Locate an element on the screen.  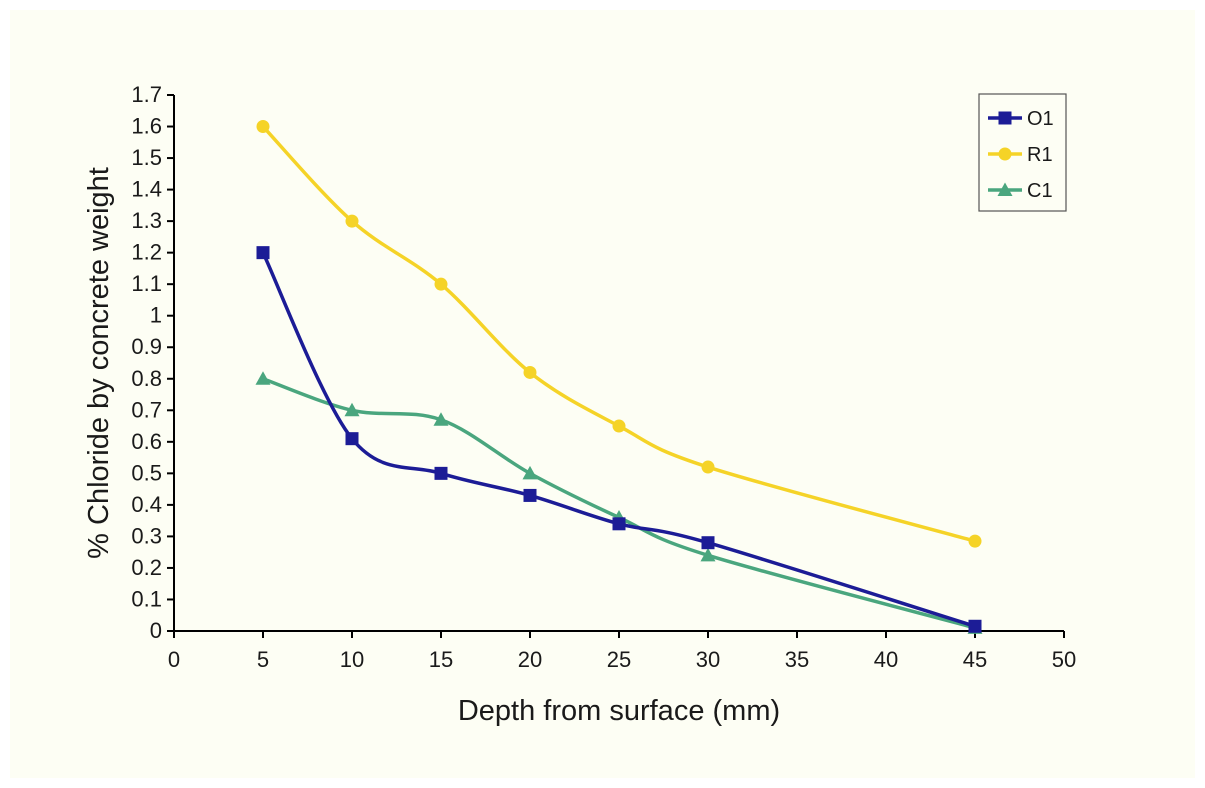
y-tick-label: 1.1 is located at coordinates (146, 283).